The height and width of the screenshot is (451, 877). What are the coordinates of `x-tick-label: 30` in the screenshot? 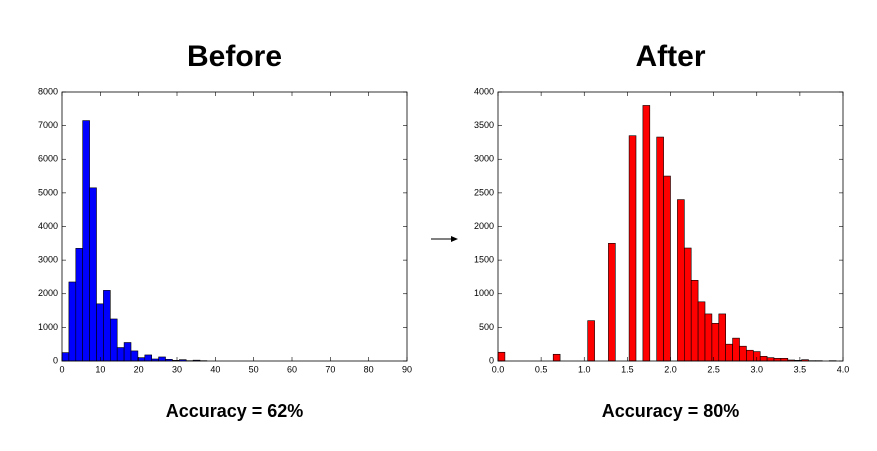 It's located at (177, 369).